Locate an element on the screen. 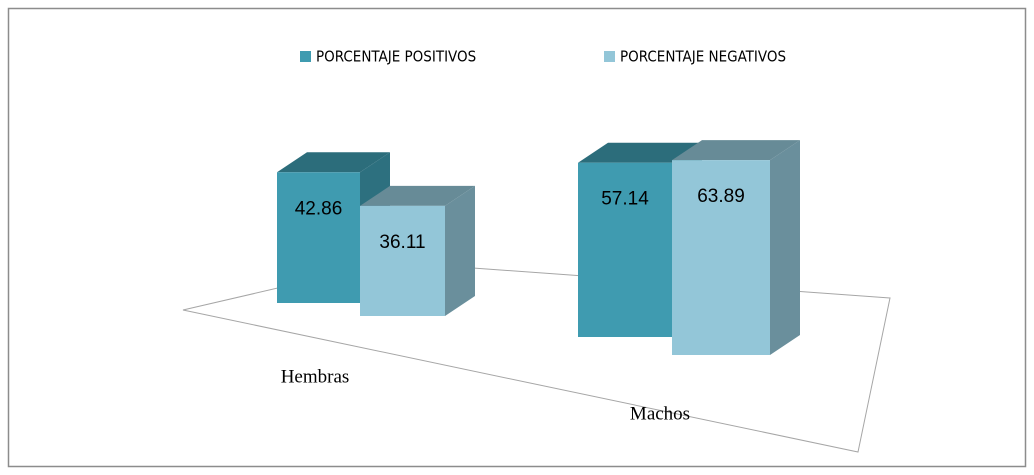 Image resolution: width=1034 pixels, height=475 pixels. legend-label: PORCENTAJE POSITIVOS is located at coordinates (396, 57).